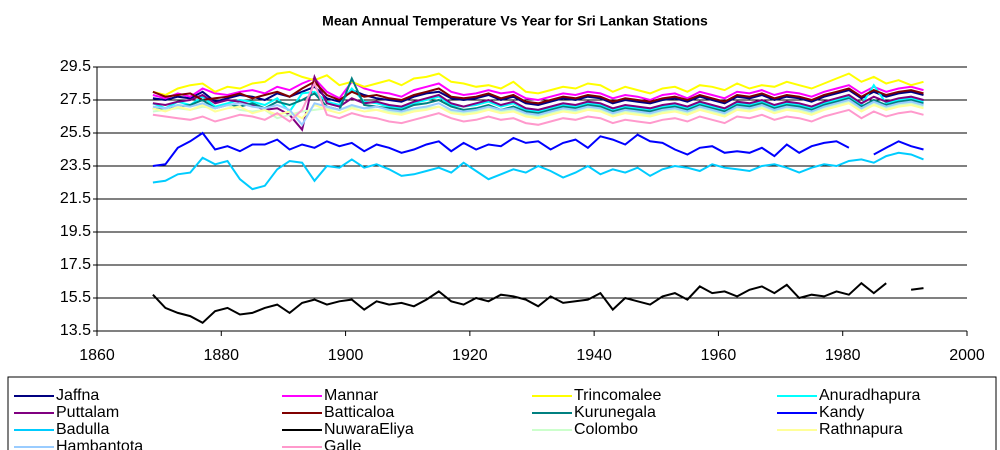 This screenshot has width=1000, height=450. What do you see at coordinates (82, 429) in the screenshot?
I see `legend-label: Badulla` at bounding box center [82, 429].